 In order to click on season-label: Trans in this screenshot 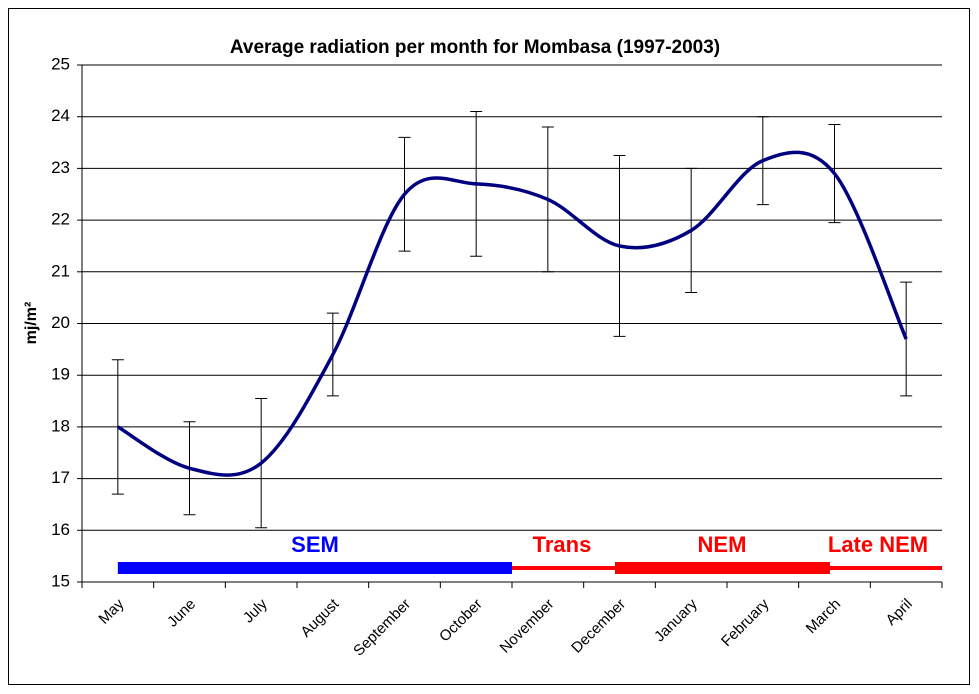, I will do `click(562, 544)`.